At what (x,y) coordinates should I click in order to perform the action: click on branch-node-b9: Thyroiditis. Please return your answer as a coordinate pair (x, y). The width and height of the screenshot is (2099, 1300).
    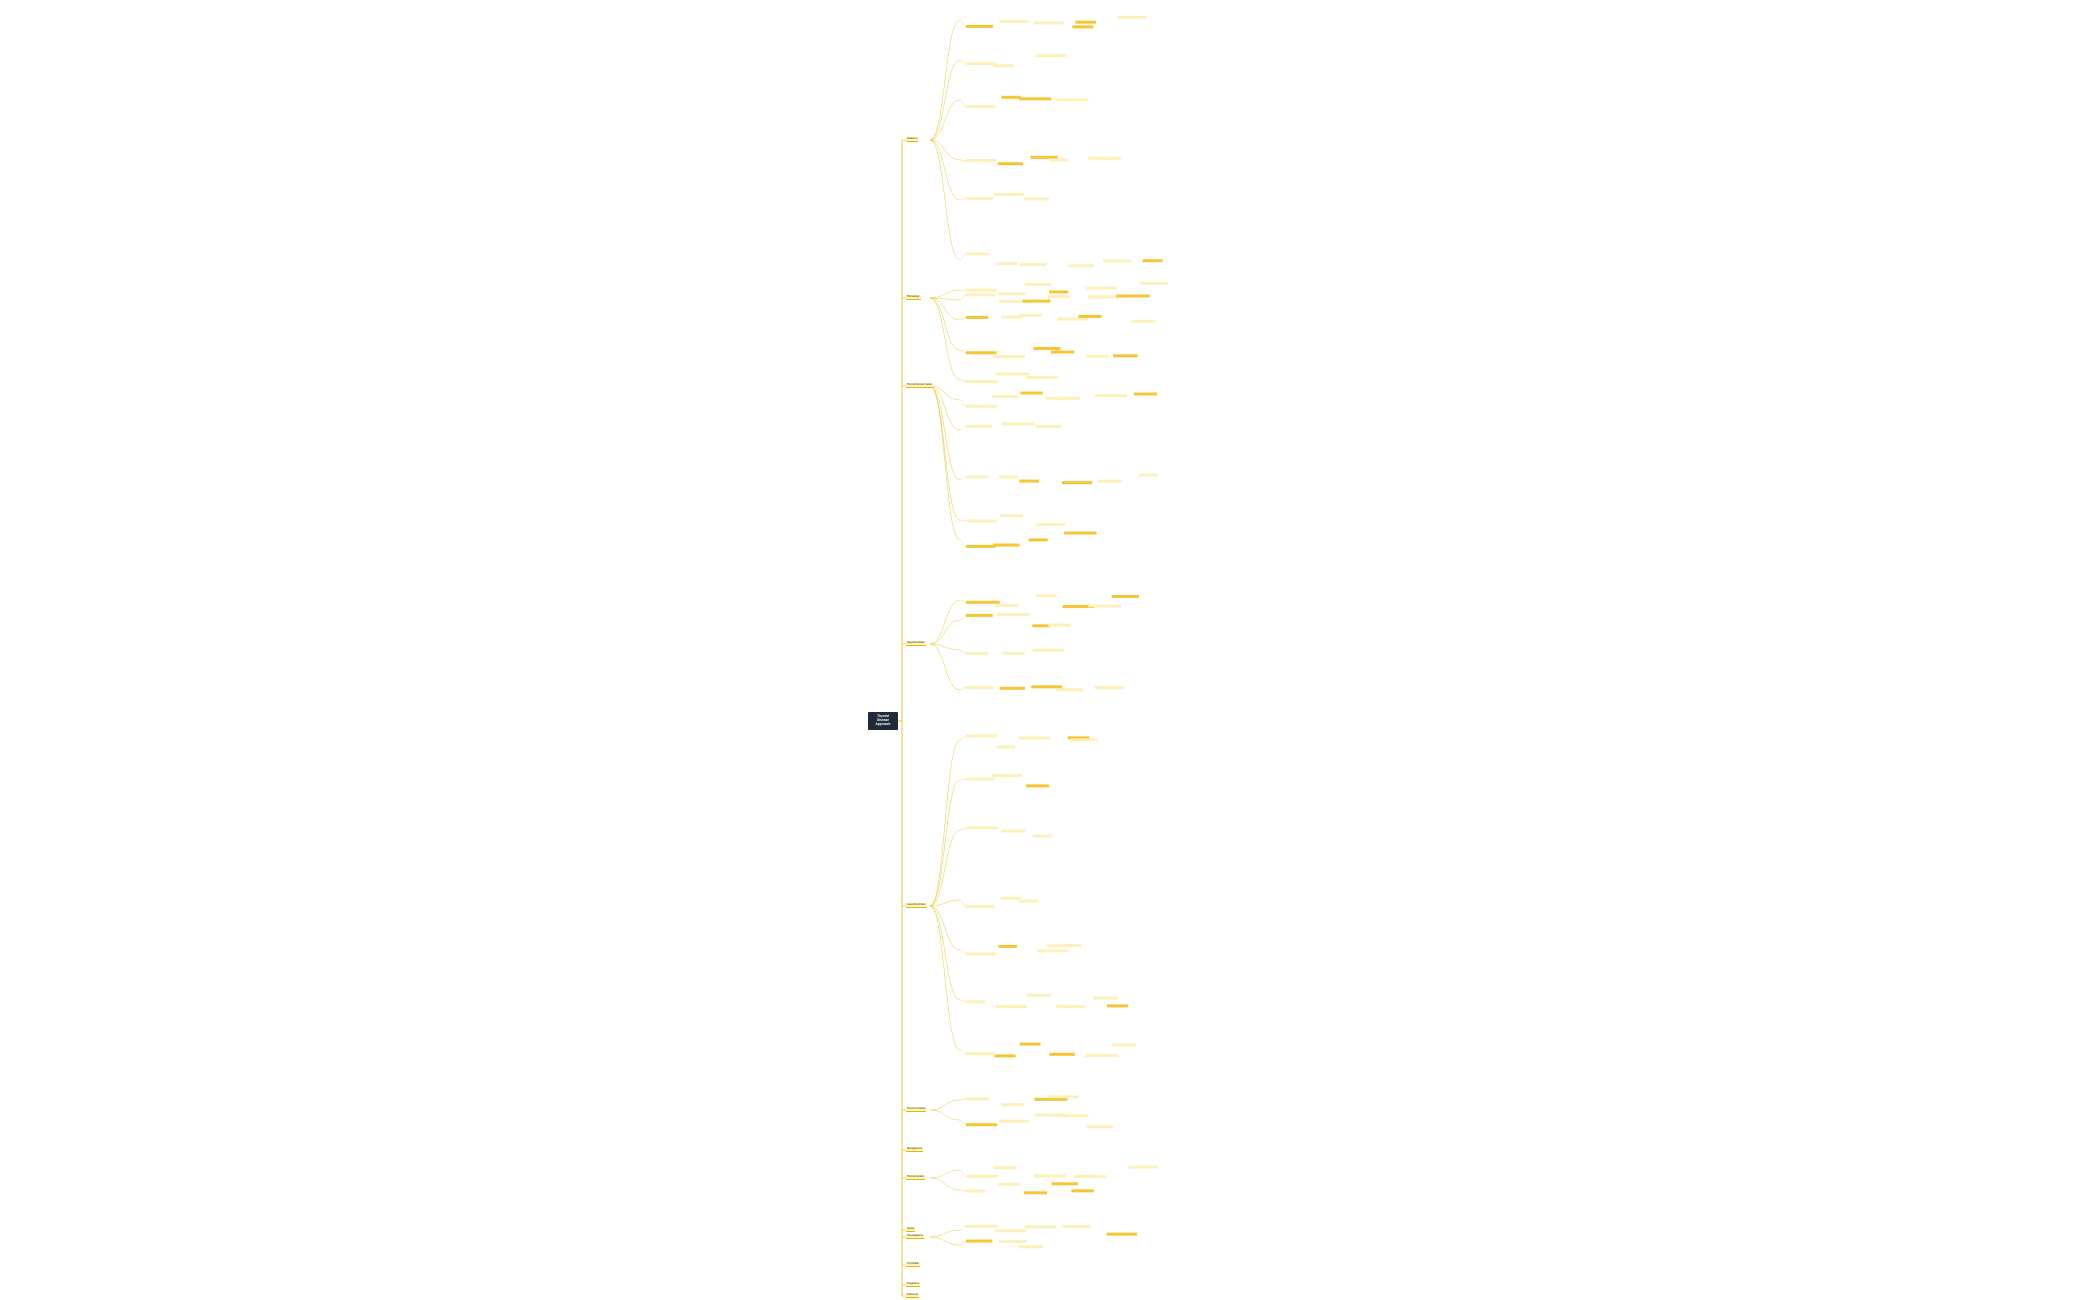
    Looking at the image, I should click on (913, 1264).